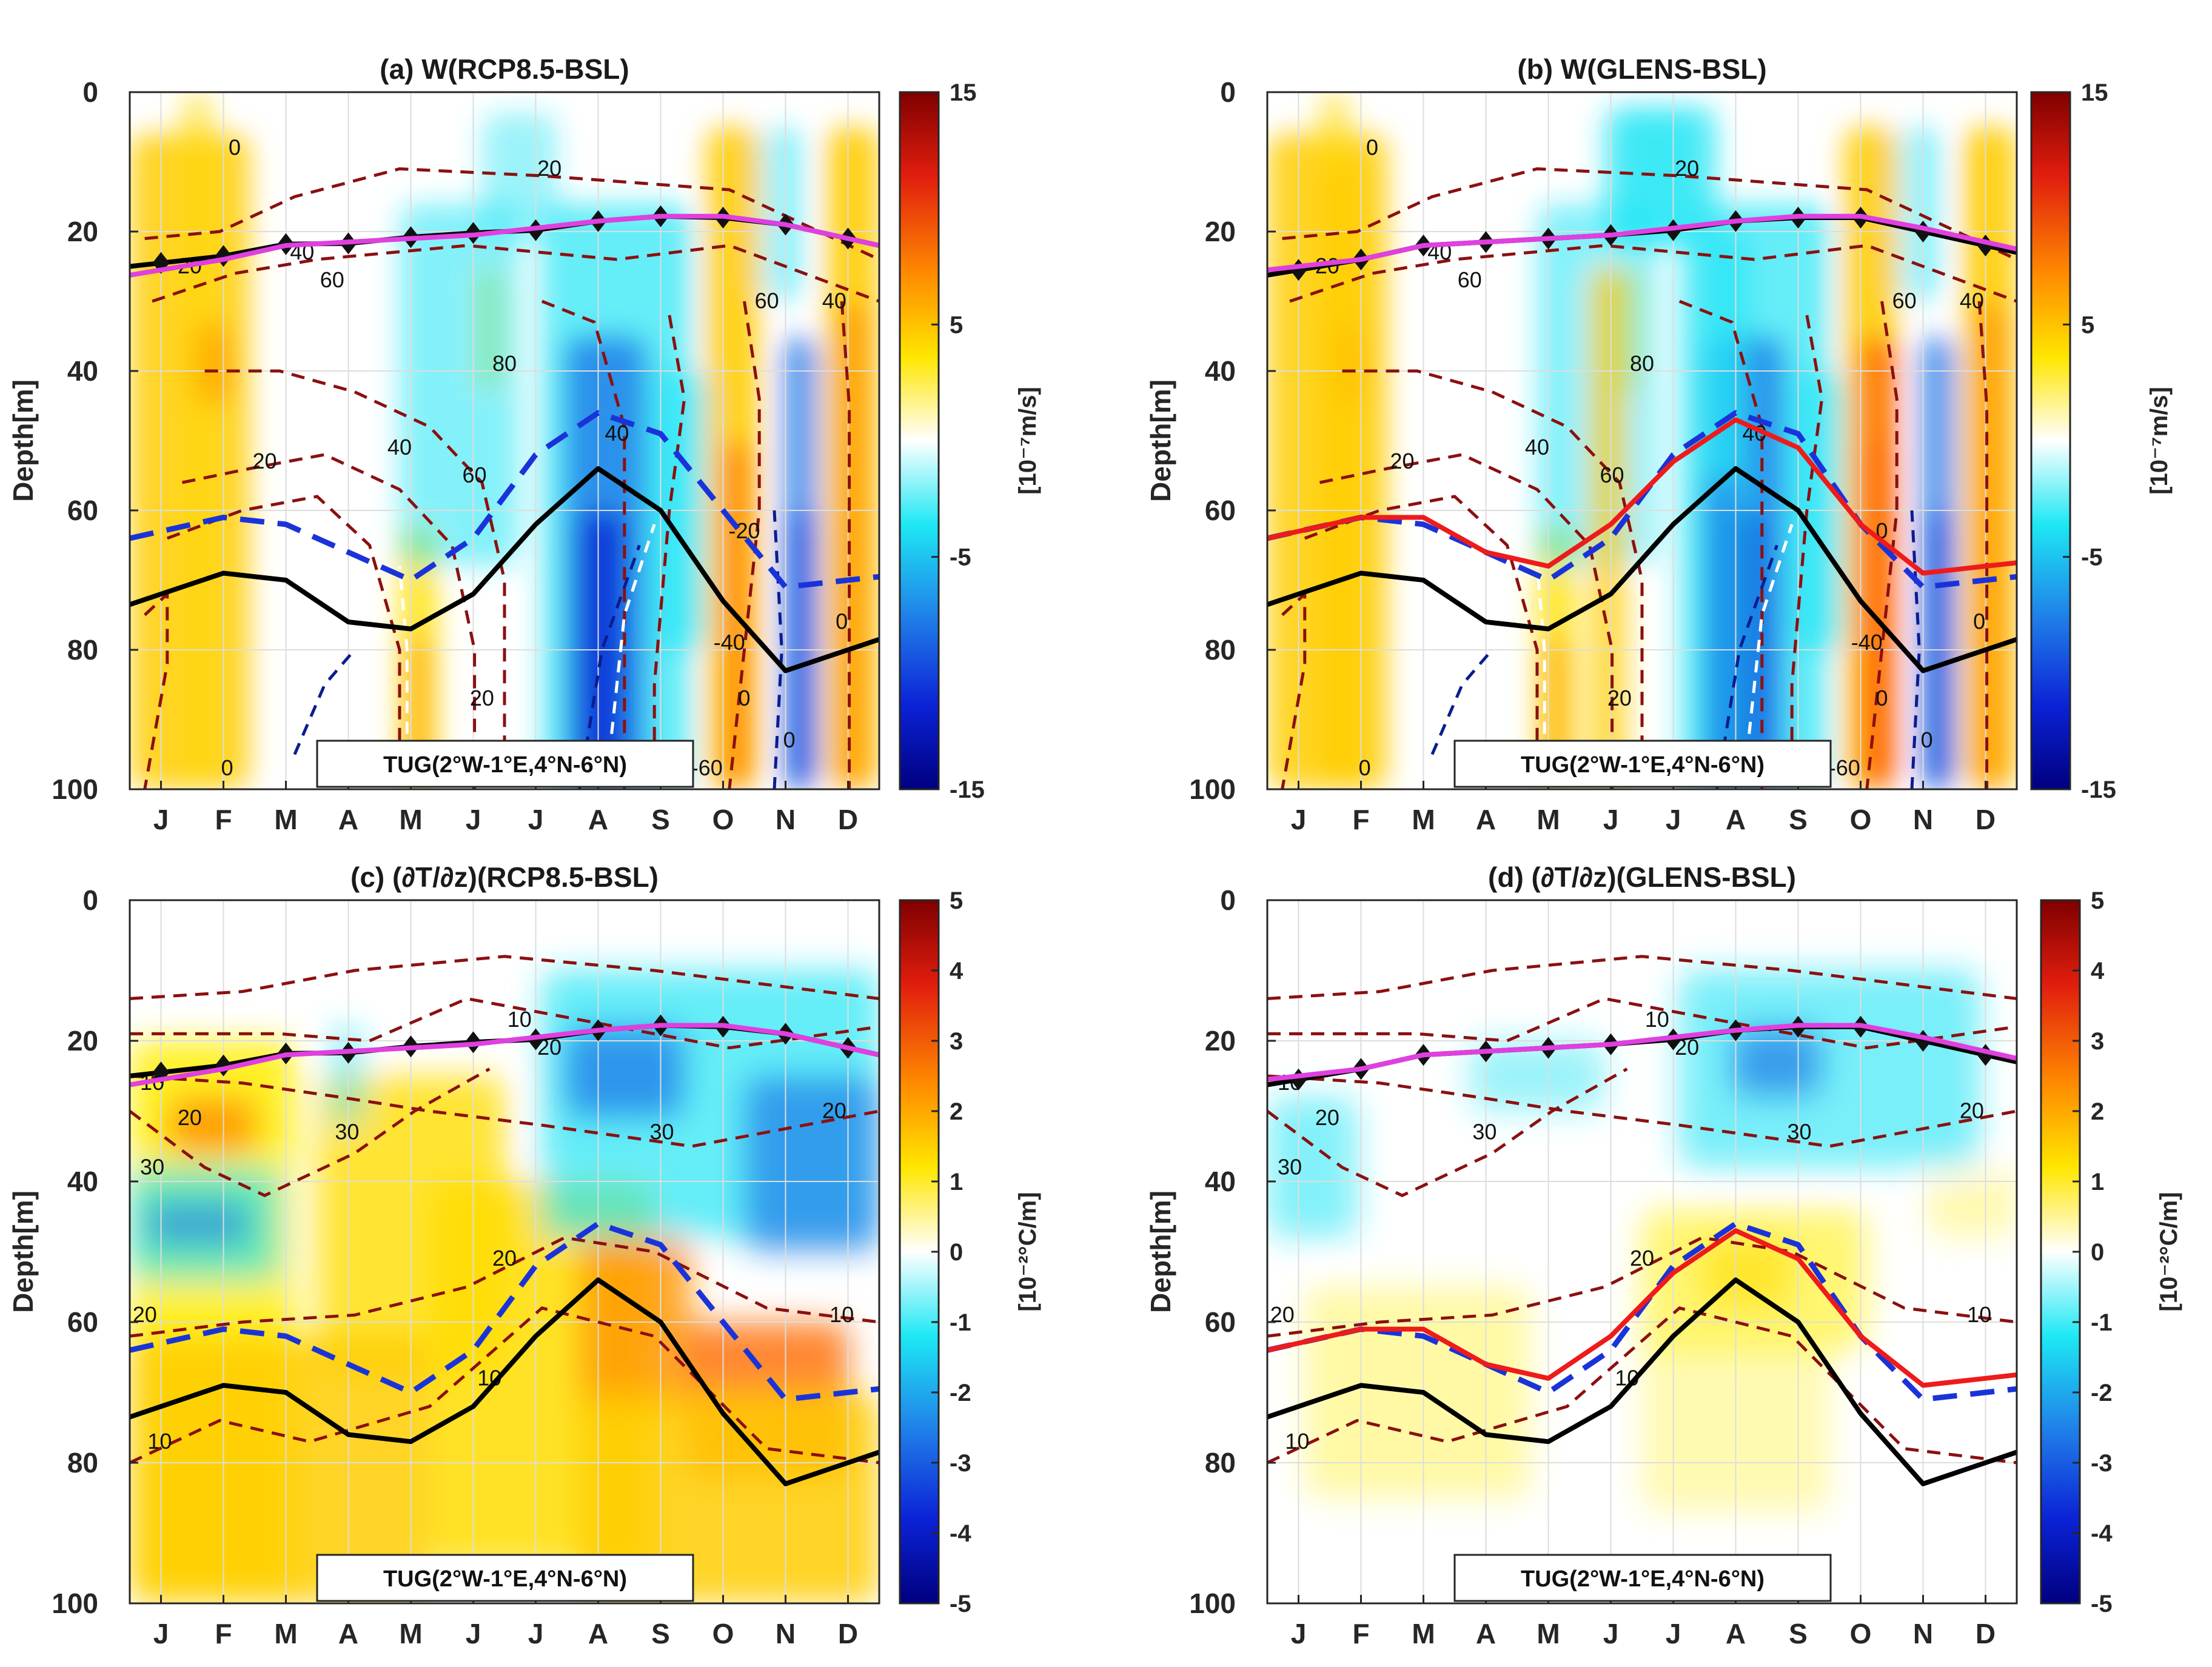 The width and height of the screenshot is (2212, 1667). What do you see at coordinates (1861, 1633) in the screenshot?
I see `x-tick-label: O` at bounding box center [1861, 1633].